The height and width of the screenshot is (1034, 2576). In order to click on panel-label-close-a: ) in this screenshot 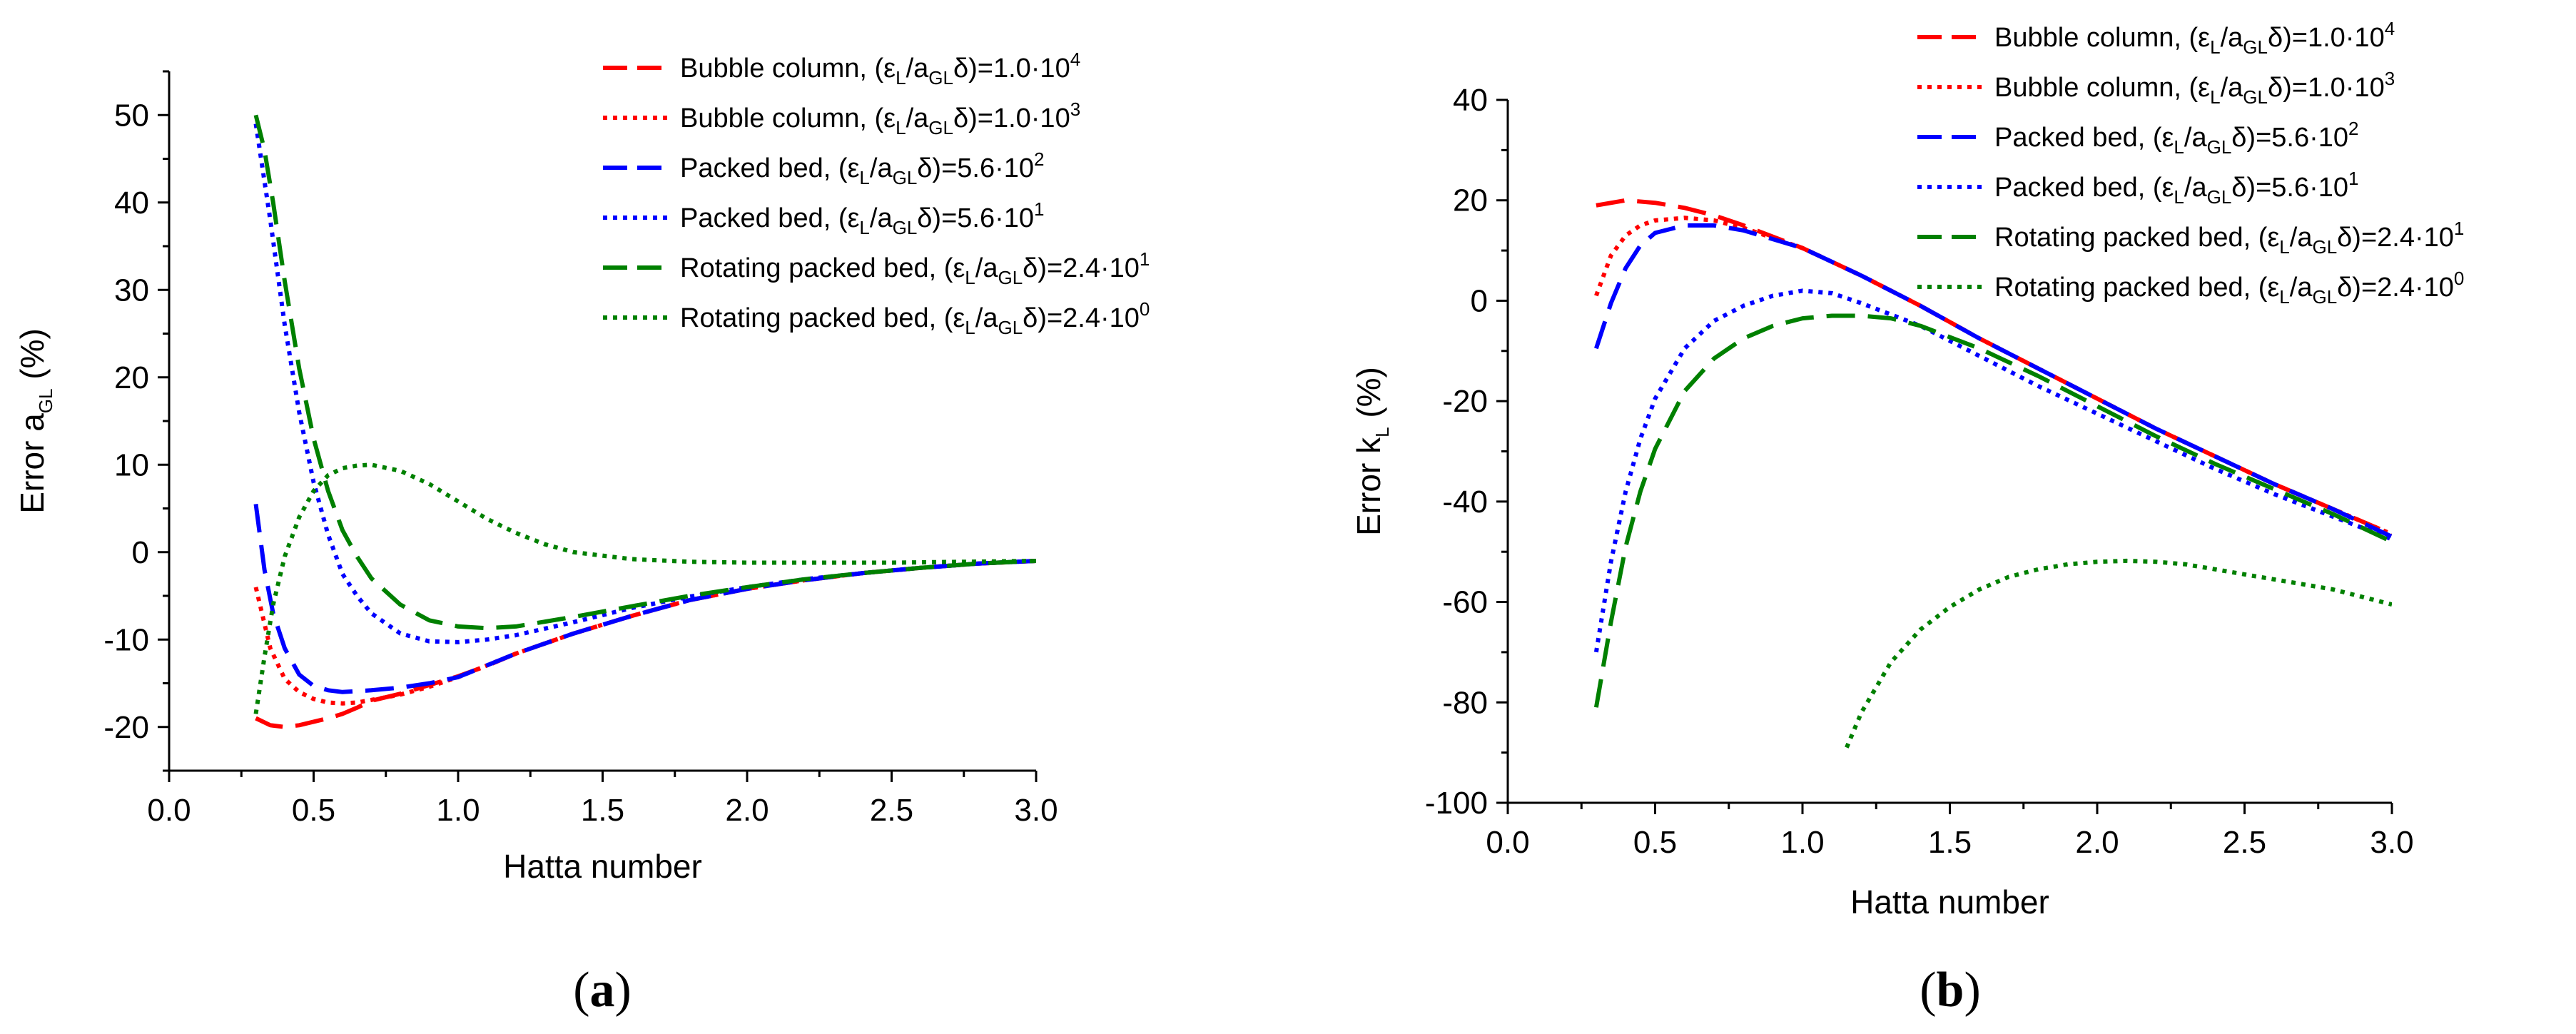, I will do `click(623, 990)`.